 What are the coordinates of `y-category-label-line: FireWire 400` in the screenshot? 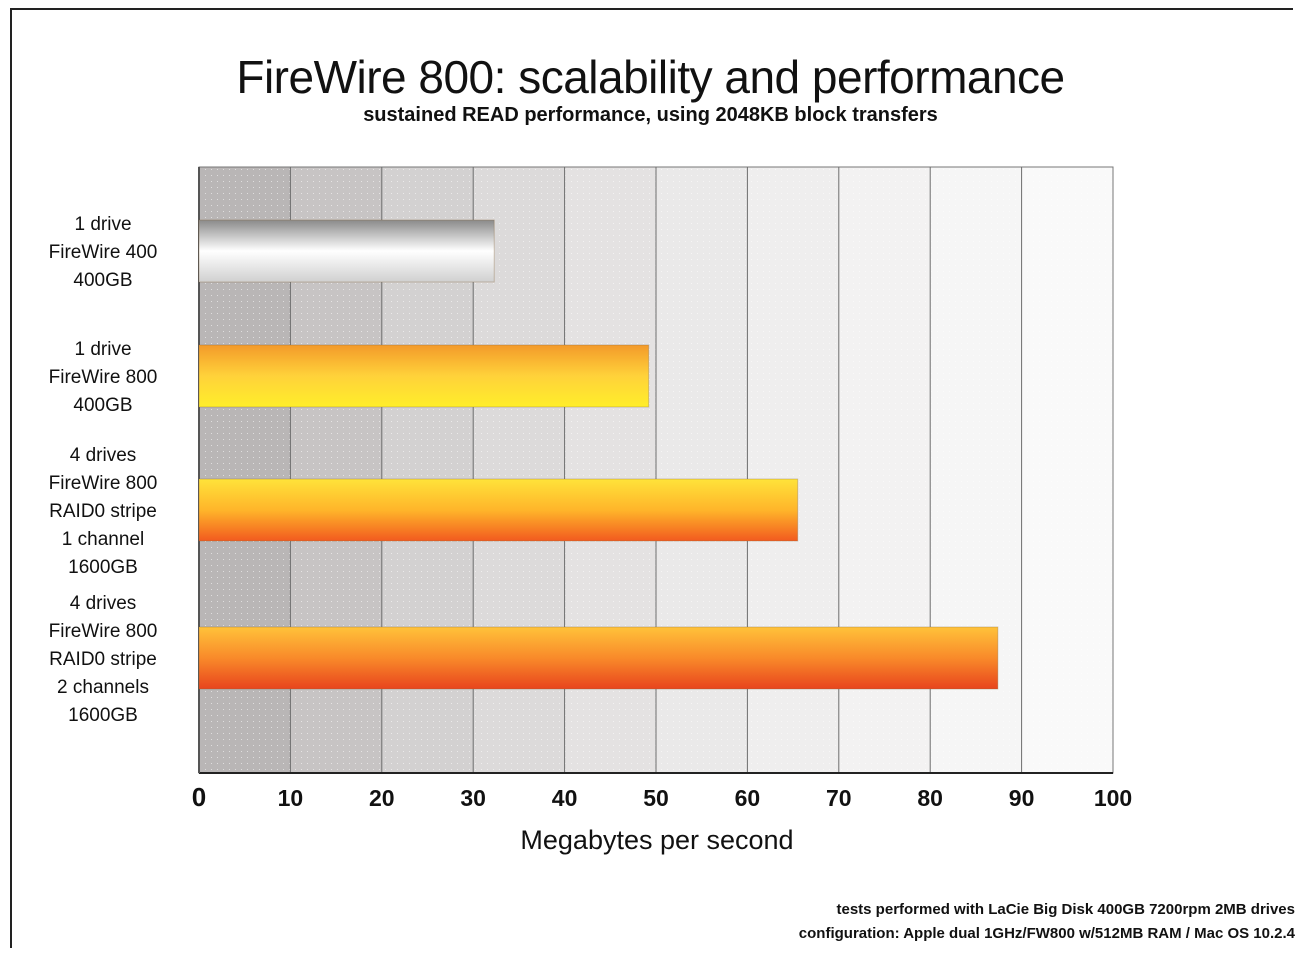 It's located at (103, 252).